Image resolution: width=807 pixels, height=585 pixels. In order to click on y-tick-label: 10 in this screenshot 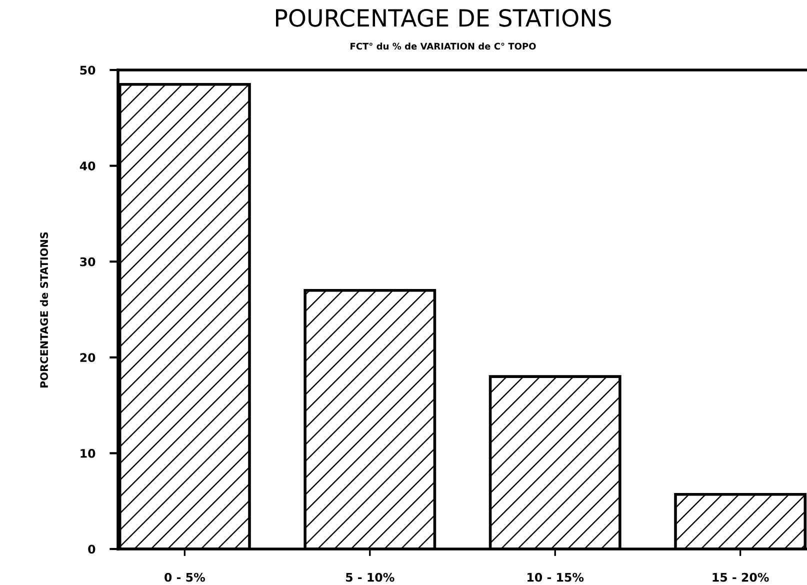, I will do `click(88, 453)`.